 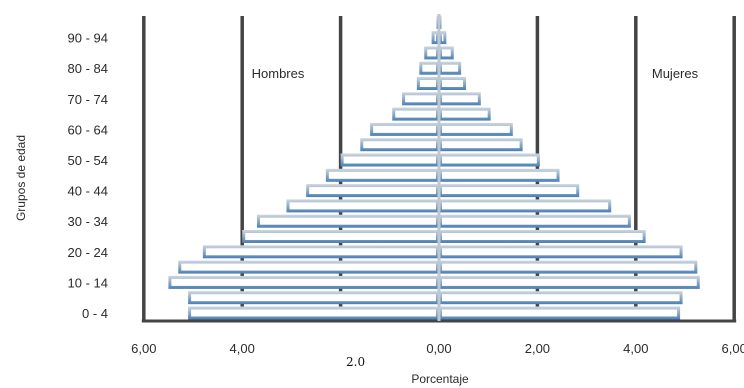 What do you see at coordinates (88, 99) in the screenshot?
I see `y-tick-label: 70 - 74` at bounding box center [88, 99].